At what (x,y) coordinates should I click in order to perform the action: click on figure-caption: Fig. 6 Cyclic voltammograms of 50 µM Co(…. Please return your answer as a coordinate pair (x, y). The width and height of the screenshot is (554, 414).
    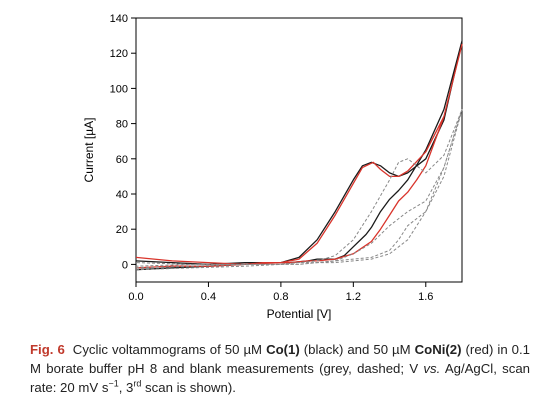
    Looking at the image, I should click on (280, 368).